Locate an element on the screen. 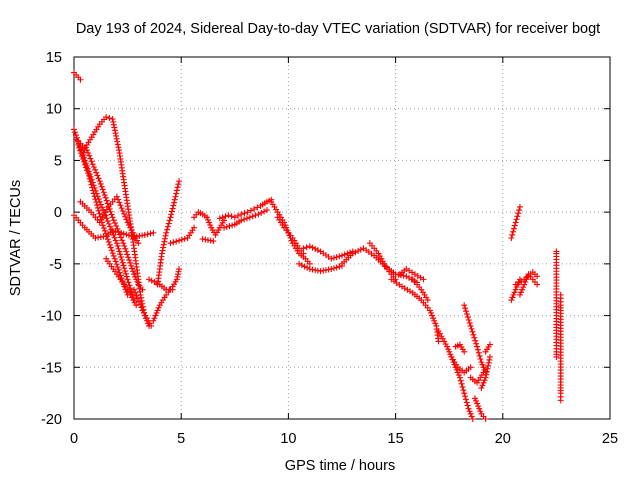 Image resolution: width=640 pixels, height=480 pixels. series-s27 is located at coordinates (455, 375).